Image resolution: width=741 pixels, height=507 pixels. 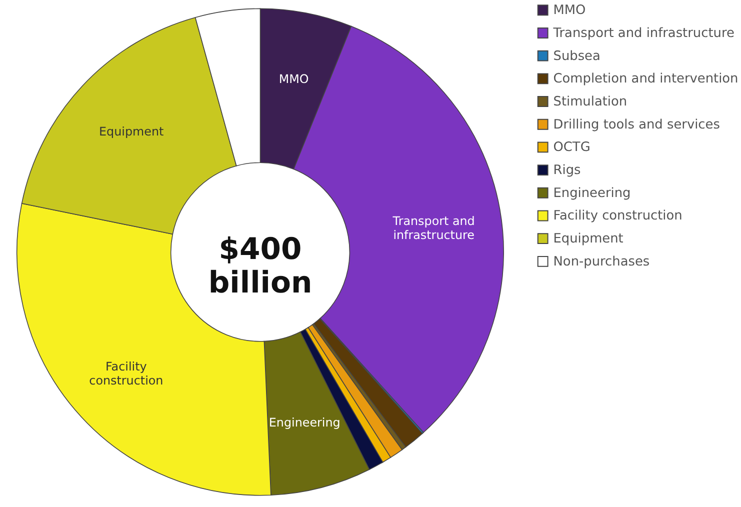 I want to click on legend-label: Completion and intervention, so click(x=645, y=79).